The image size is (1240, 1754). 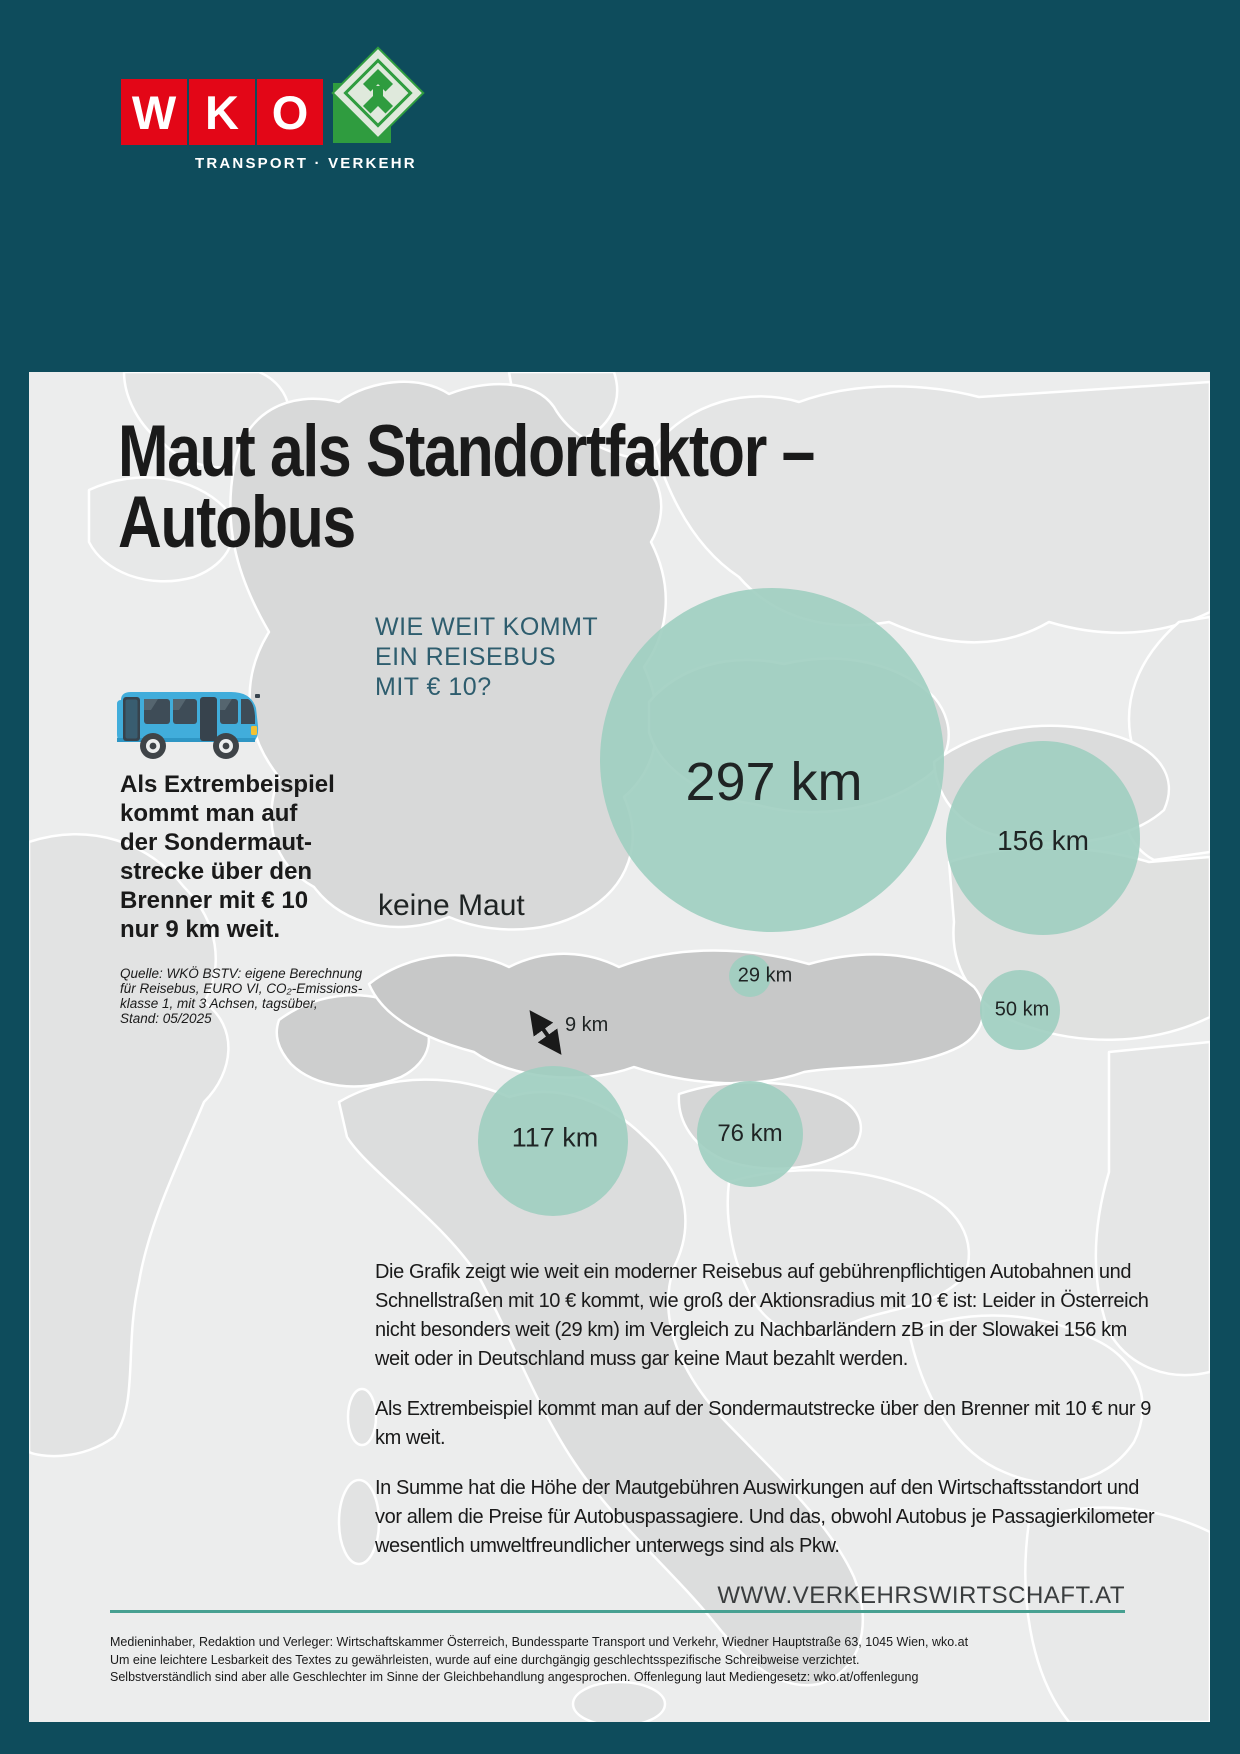 What do you see at coordinates (765, 975) in the screenshot?
I see `bubble-label: 29 km` at bounding box center [765, 975].